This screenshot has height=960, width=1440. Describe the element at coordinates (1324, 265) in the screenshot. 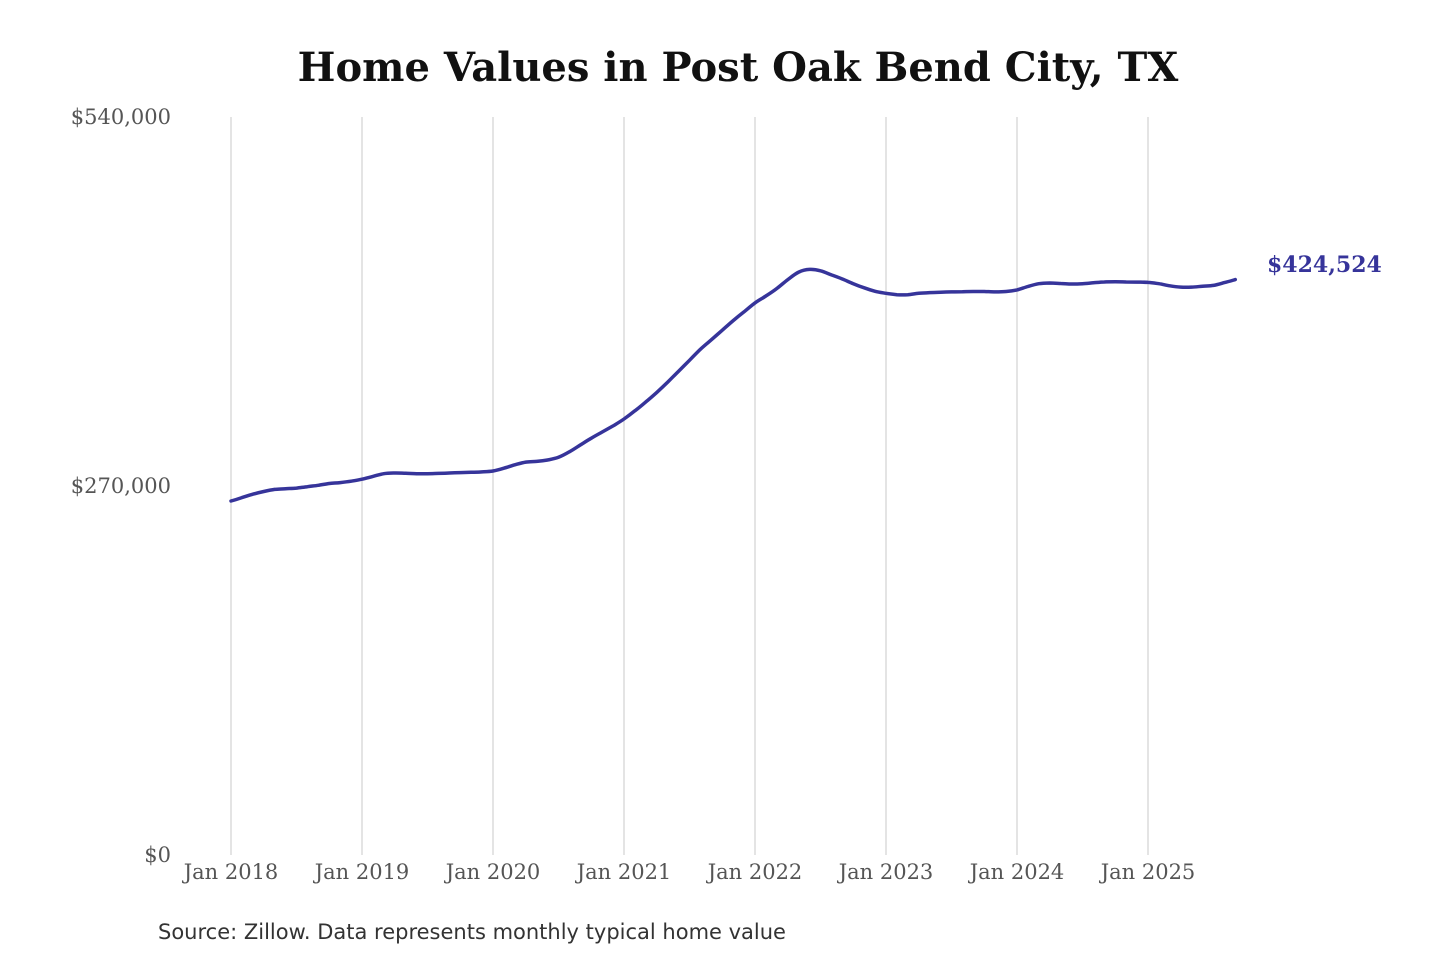

I see `end-value-label: $424,524` at that location.